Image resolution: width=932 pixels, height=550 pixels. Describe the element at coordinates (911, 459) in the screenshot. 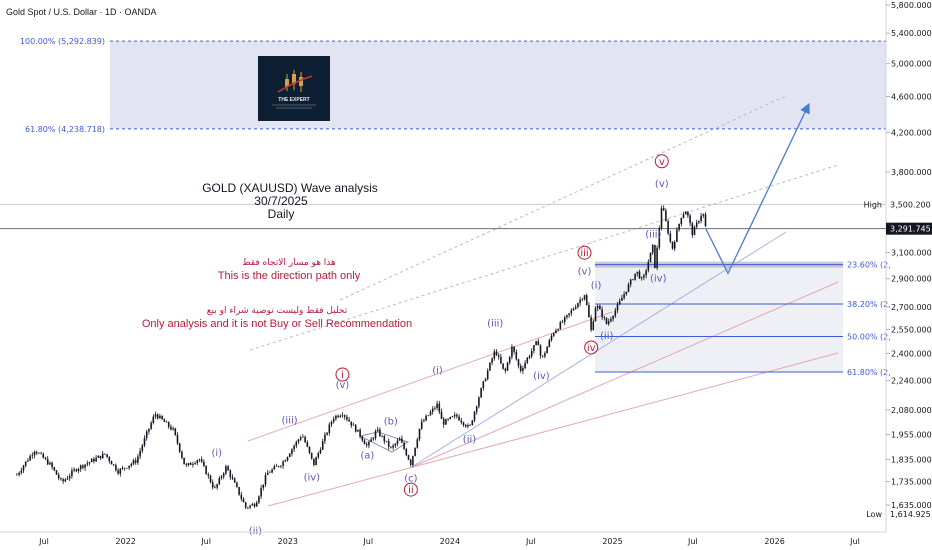

I see `price-tick-label: 1,835.000` at that location.